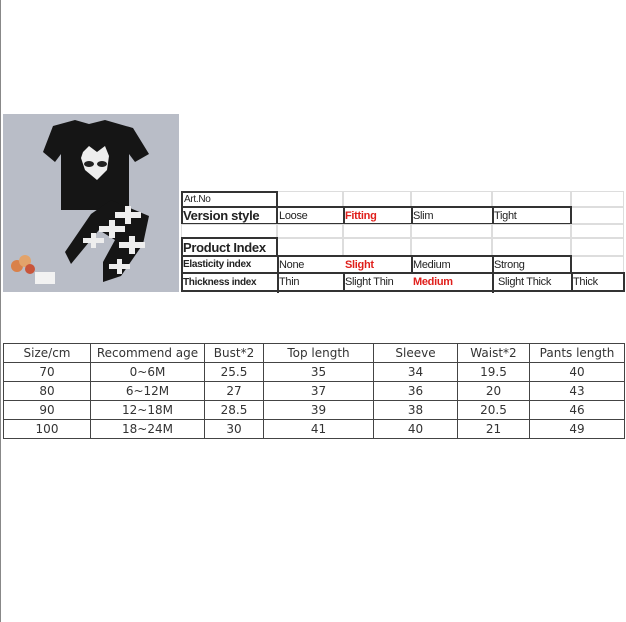 The width and height of the screenshot is (626, 622). What do you see at coordinates (221, 215) in the screenshot?
I see `version-style-label: Version style` at bounding box center [221, 215].